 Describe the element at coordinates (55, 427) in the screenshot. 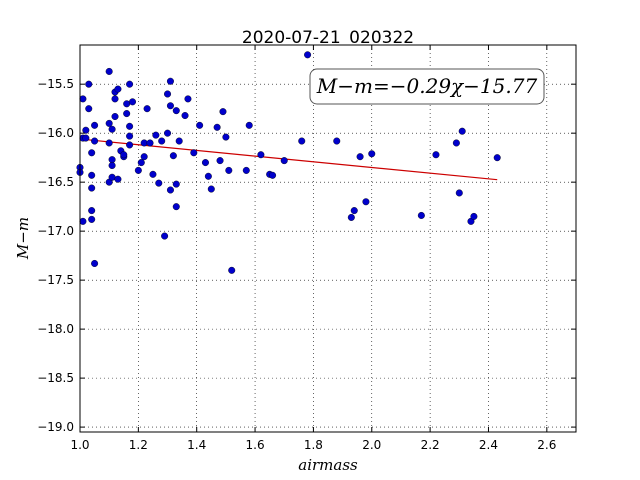

I see `y-tick-label: −19.0` at that location.